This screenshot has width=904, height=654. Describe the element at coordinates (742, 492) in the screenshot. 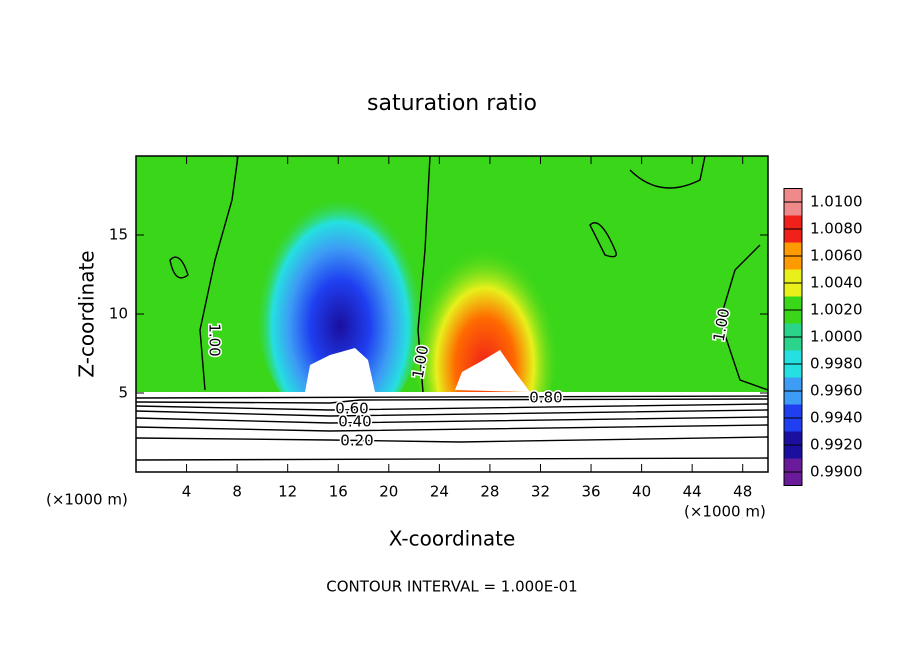

I see `x-tick-label: 48` at that location.